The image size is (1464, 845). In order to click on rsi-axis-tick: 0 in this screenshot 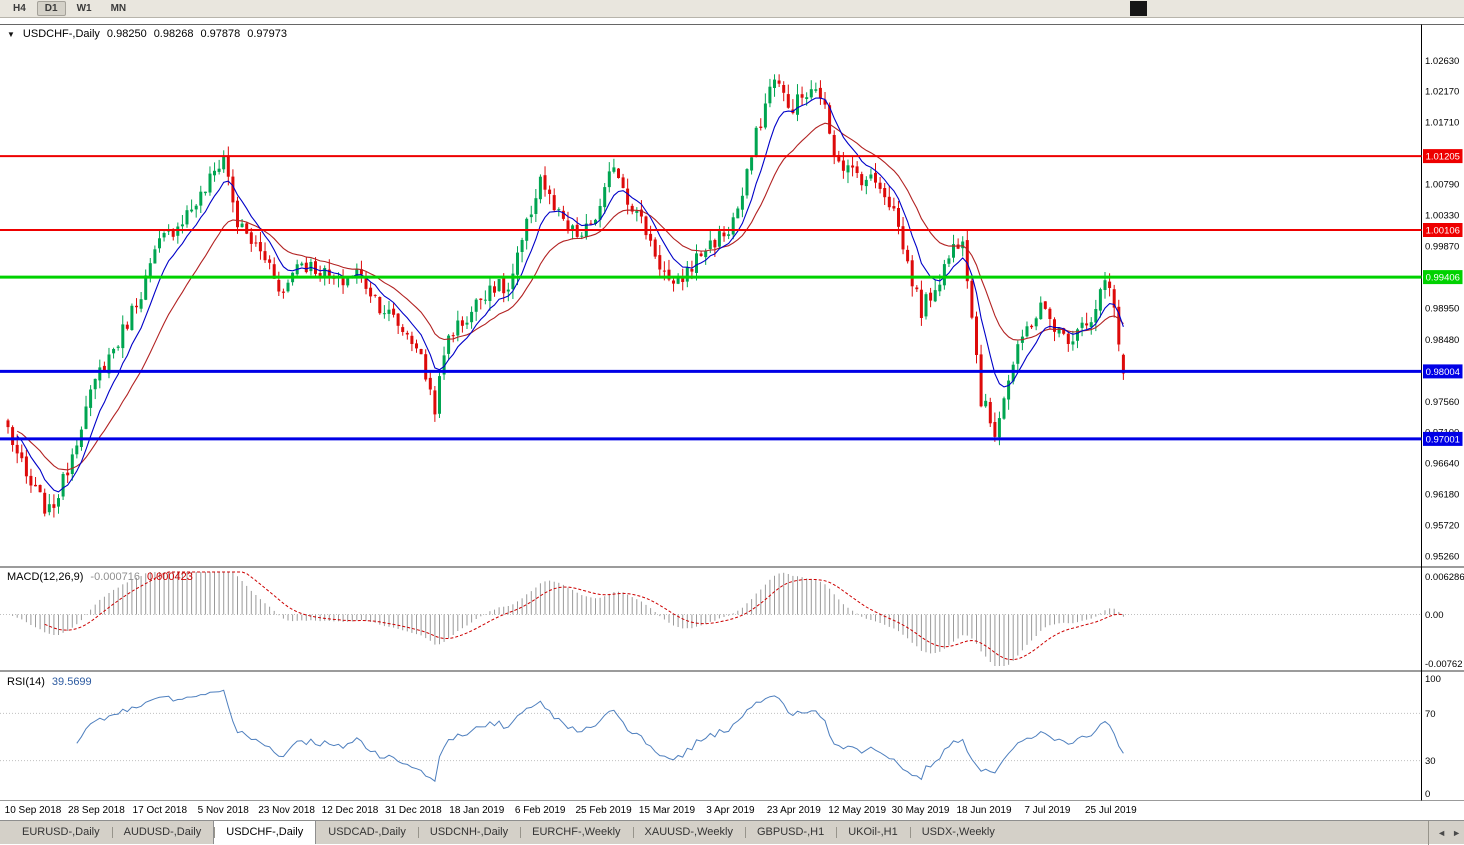, I will do `click(1427, 794)`.